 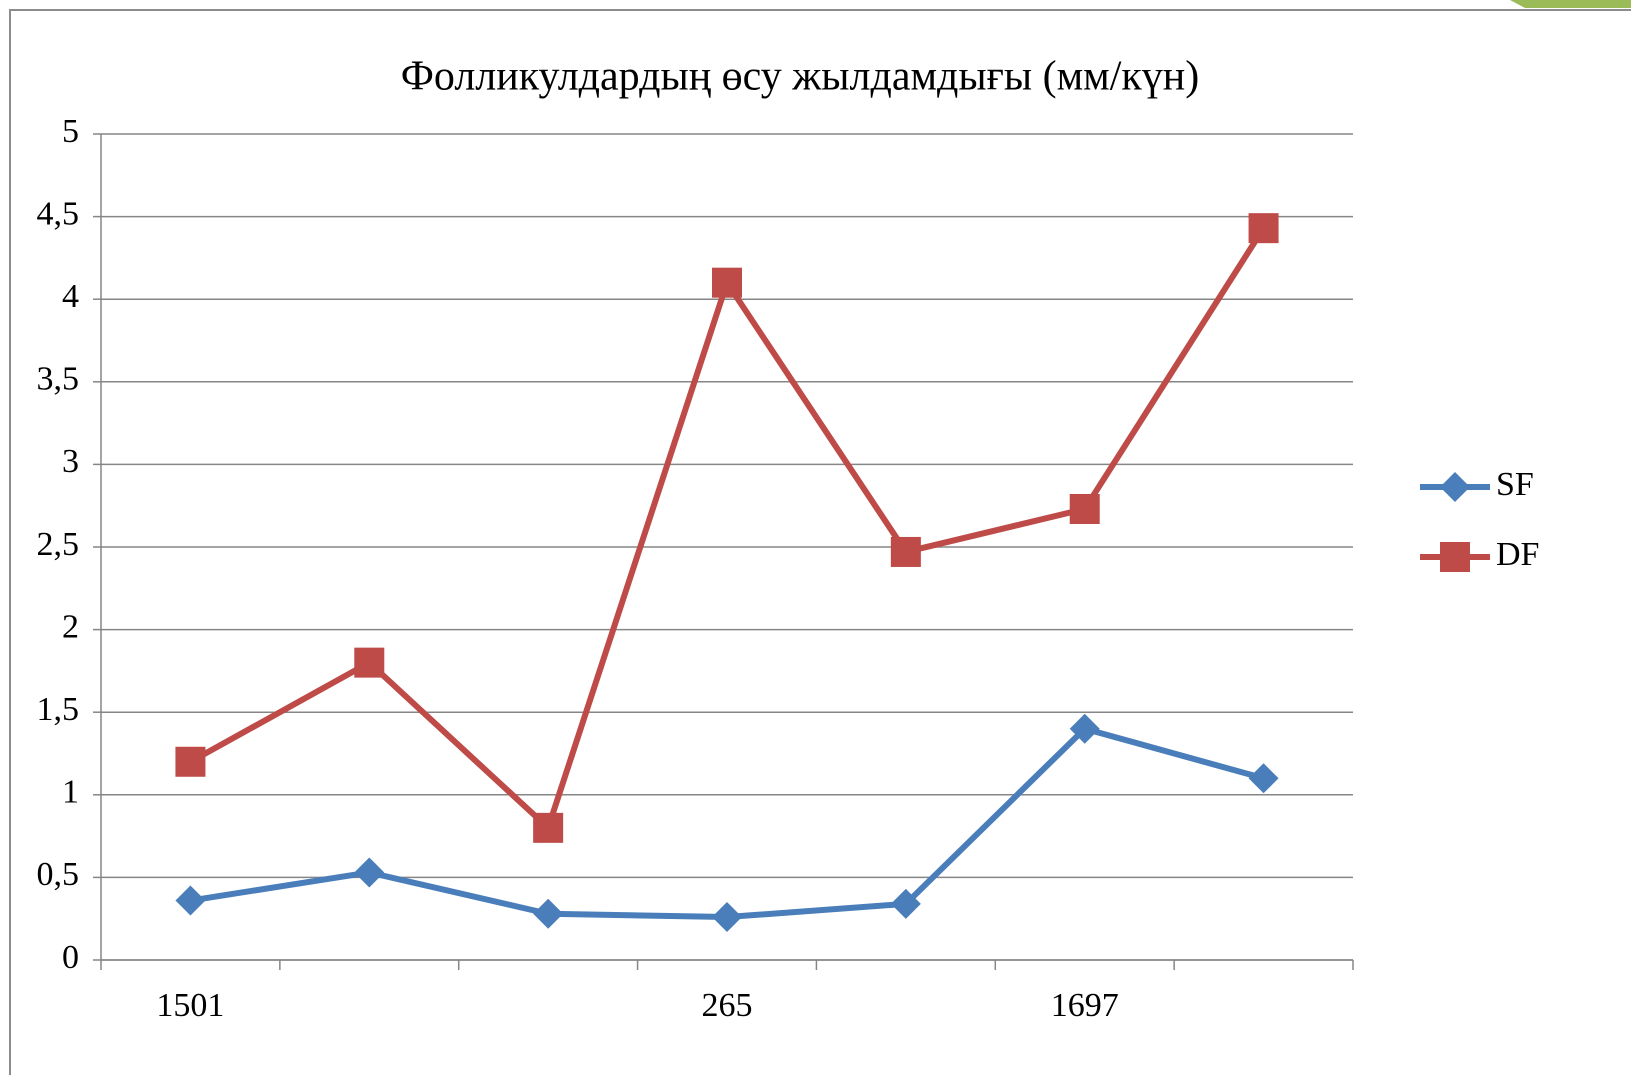 I want to click on y-tick-label: 3, so click(x=70, y=461).